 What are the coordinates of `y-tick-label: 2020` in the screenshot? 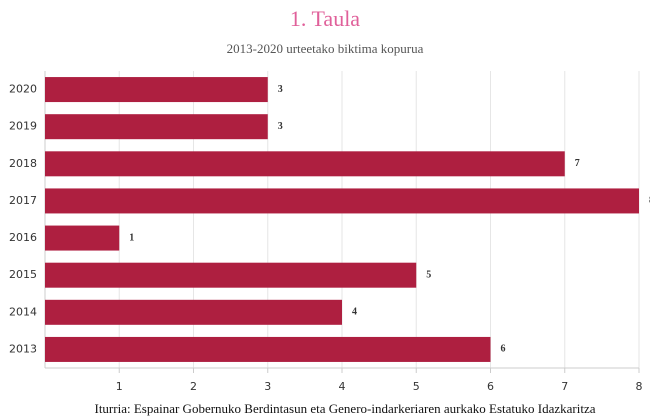 It's located at (23, 89).